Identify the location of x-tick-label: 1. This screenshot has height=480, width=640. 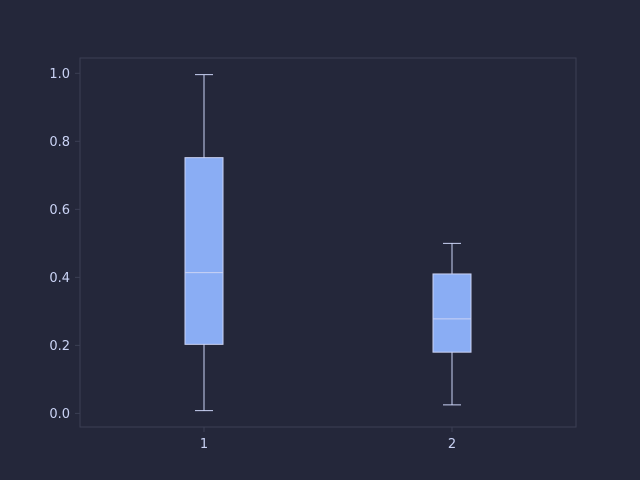
(204, 444).